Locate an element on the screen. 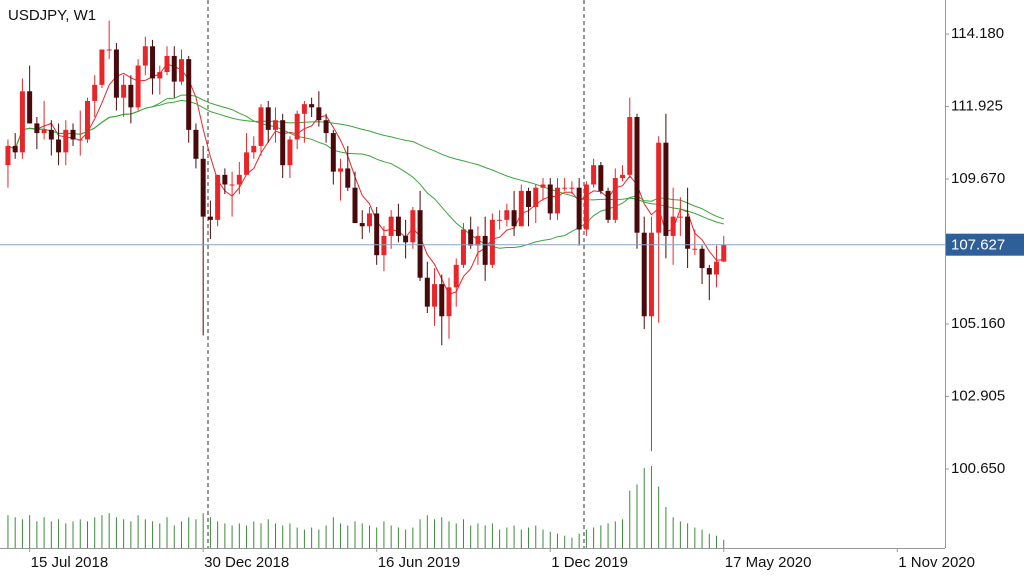  x-tick-label: 1 Dec 2019 is located at coordinates (589, 562).